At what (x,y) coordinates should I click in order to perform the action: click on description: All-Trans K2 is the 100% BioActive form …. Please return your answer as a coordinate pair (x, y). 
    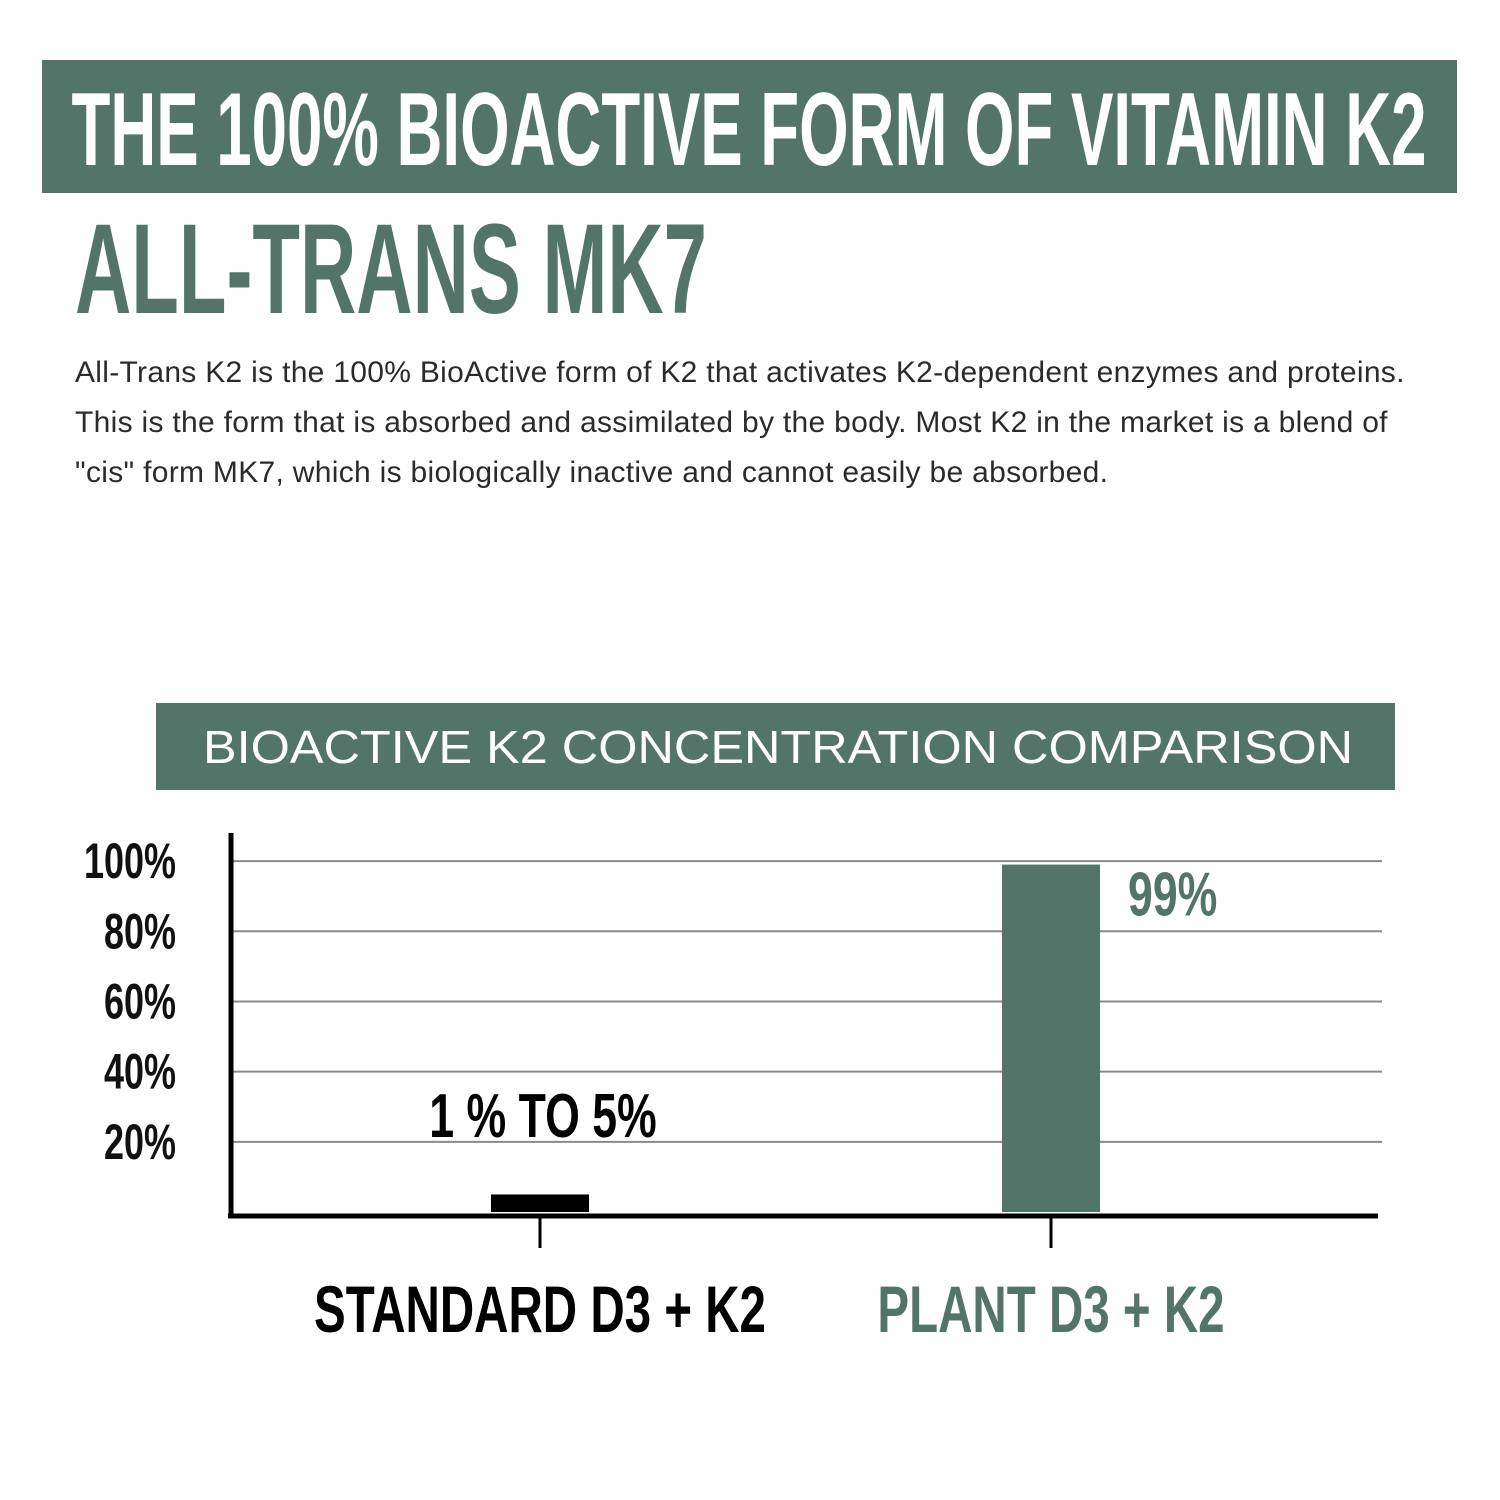
    Looking at the image, I should click on (740, 422).